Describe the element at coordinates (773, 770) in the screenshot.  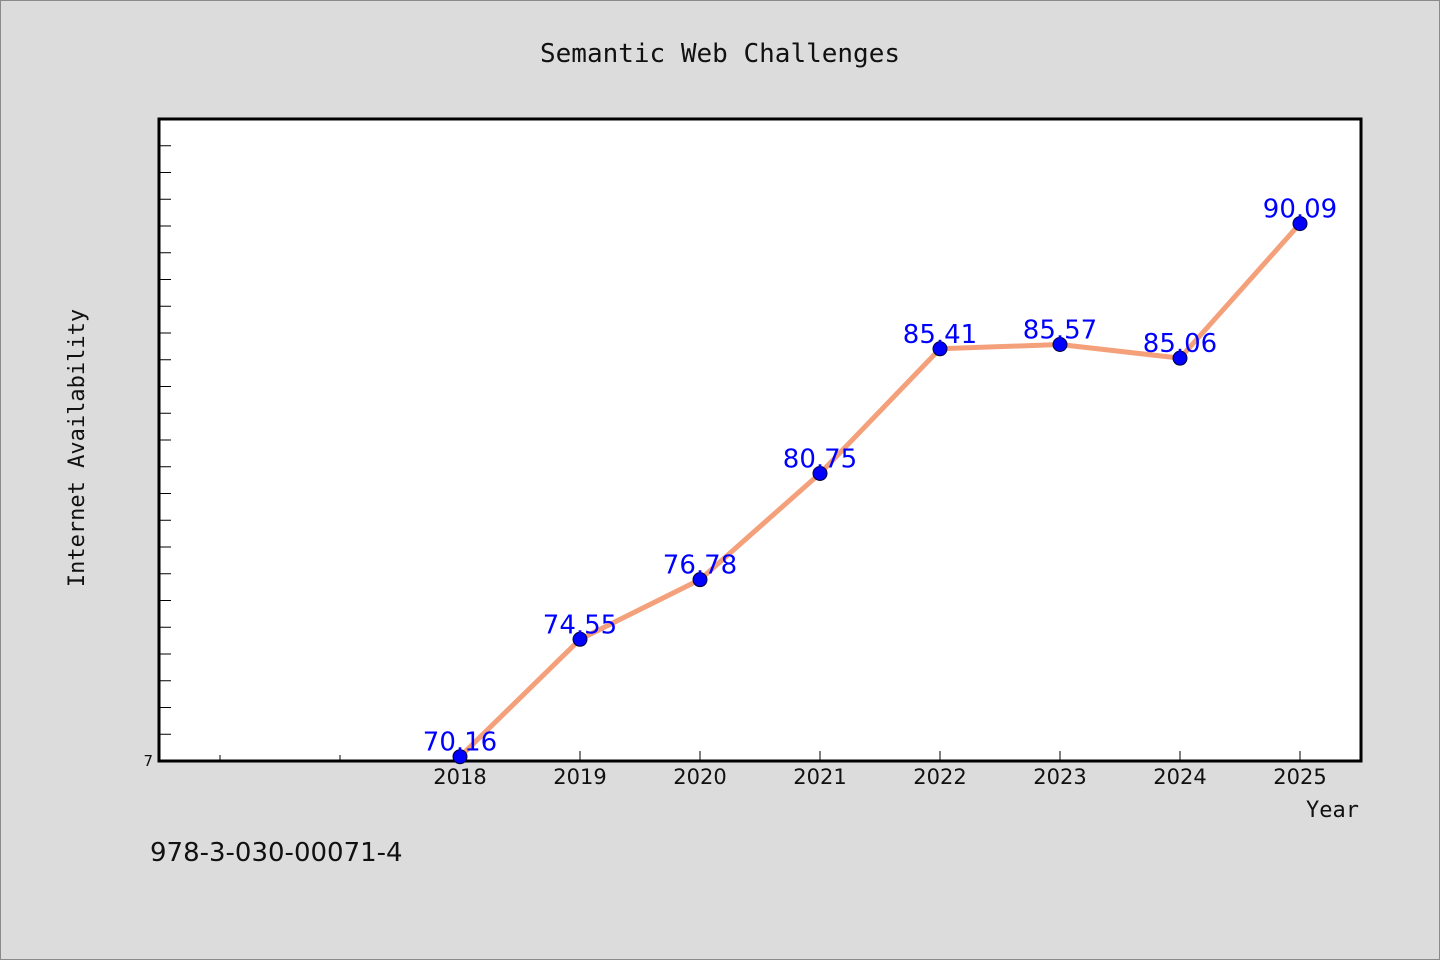
I see `x-axis-ticks: 2018 2019 2020 2021 2022 2023 2024 2025` at that location.